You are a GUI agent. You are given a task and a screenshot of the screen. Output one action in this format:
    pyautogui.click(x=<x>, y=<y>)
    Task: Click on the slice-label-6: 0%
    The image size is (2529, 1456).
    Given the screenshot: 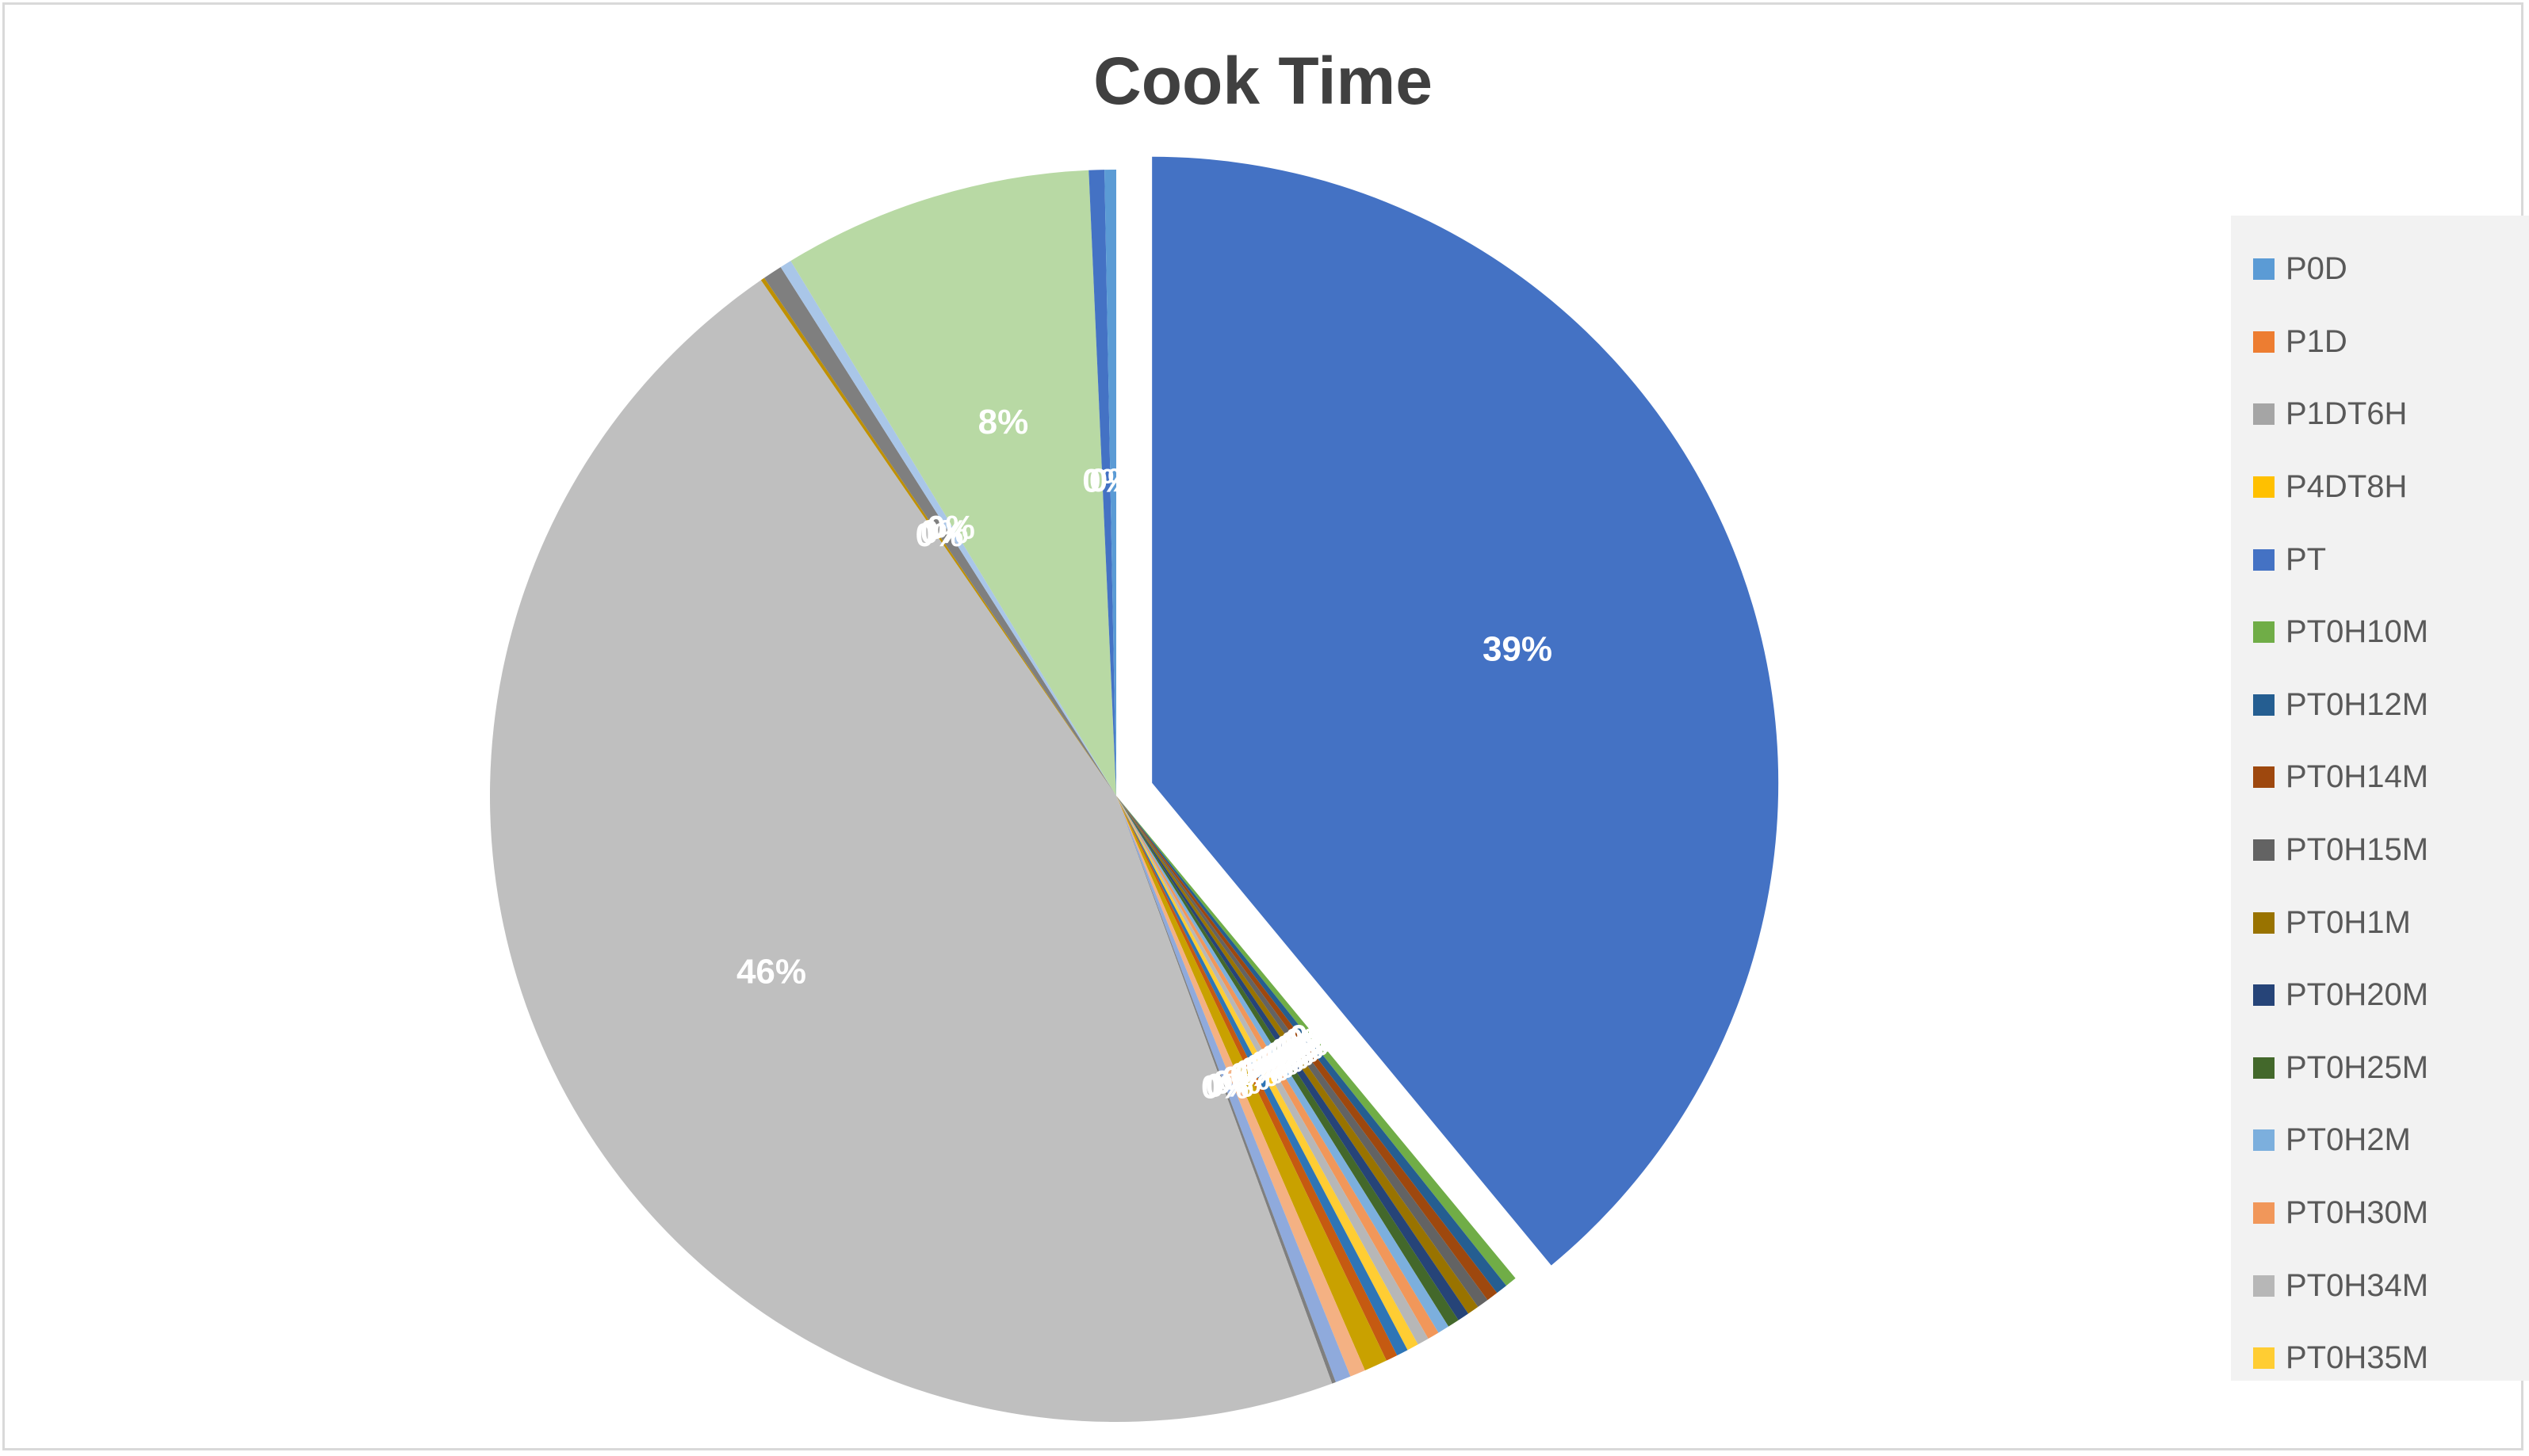 What is the action you would take?
    pyautogui.click(x=1290, y=1053)
    